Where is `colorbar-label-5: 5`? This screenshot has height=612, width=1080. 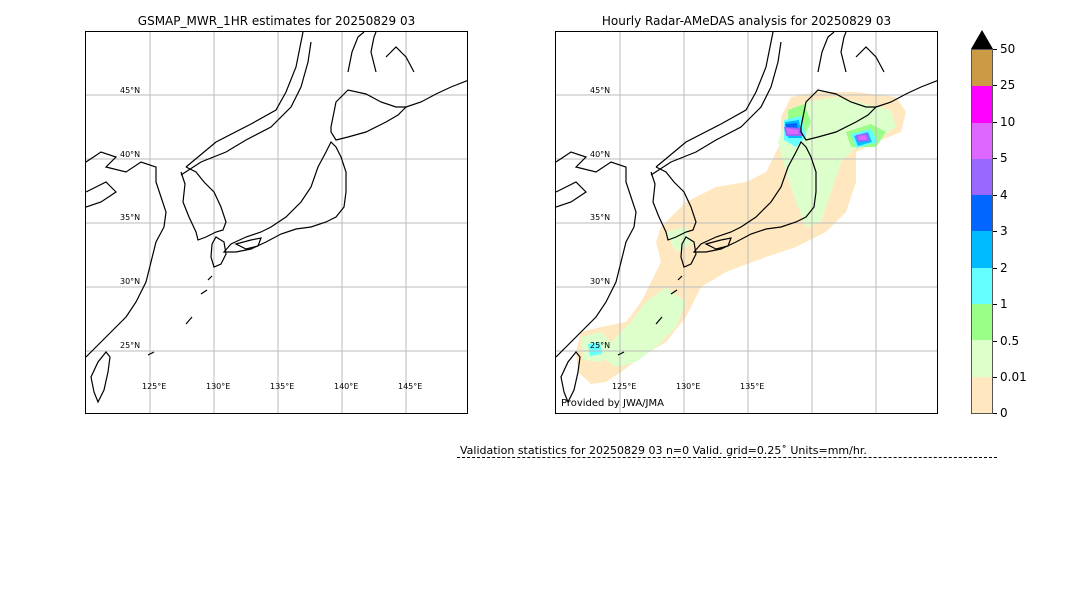
colorbar-label-5: 5 is located at coordinates (1004, 158).